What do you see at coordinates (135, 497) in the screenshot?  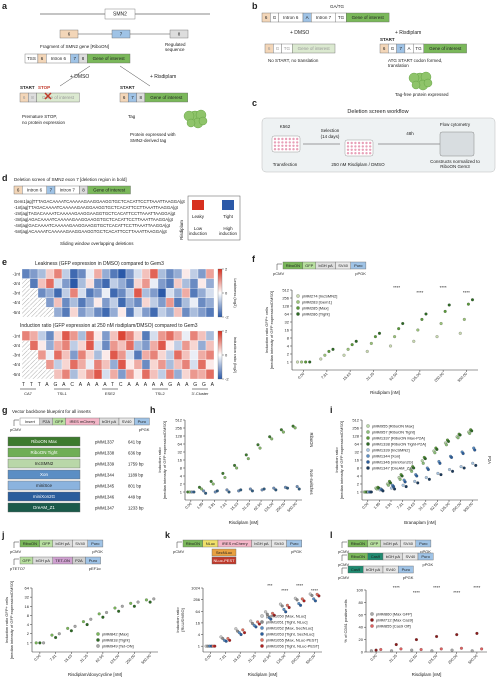 I see `label: 449 bp` at bounding box center [135, 497].